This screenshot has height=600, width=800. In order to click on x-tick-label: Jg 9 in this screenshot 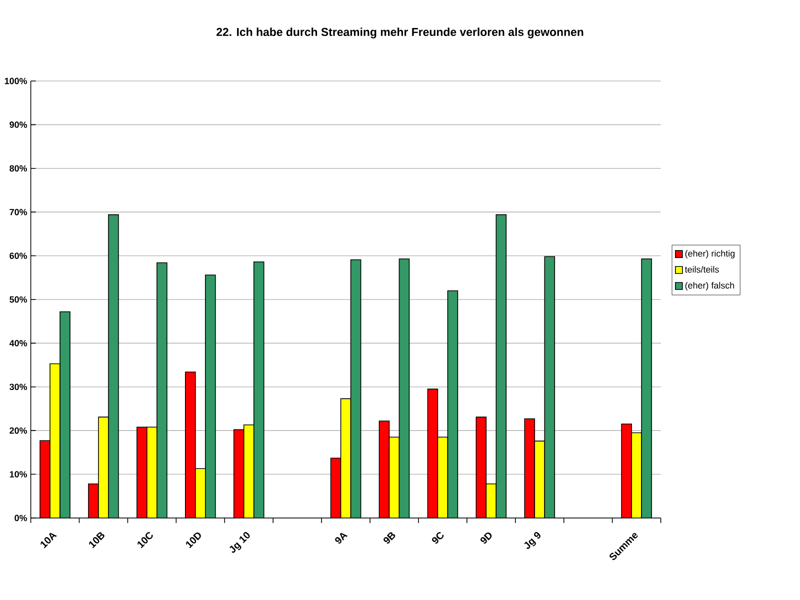, I will do `click(532, 540)`.